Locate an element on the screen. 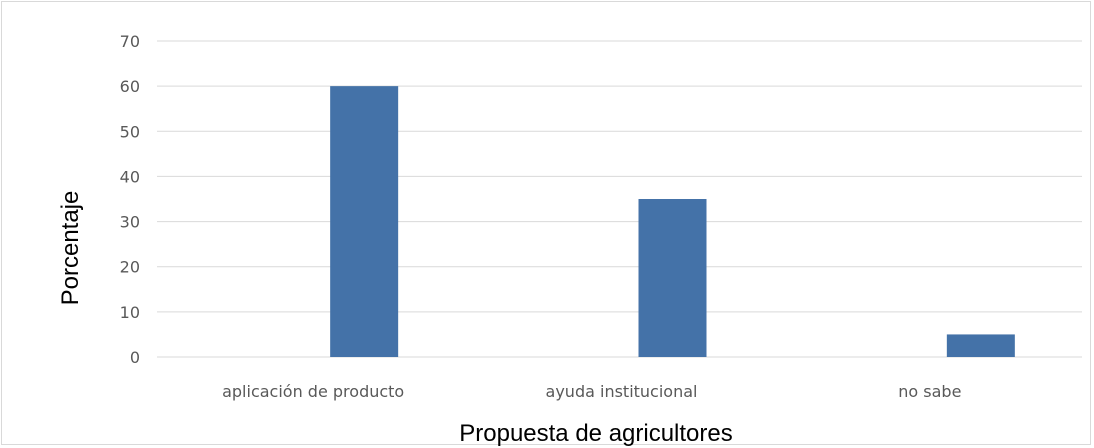  y-tick-label: 10 is located at coordinates (130, 312).